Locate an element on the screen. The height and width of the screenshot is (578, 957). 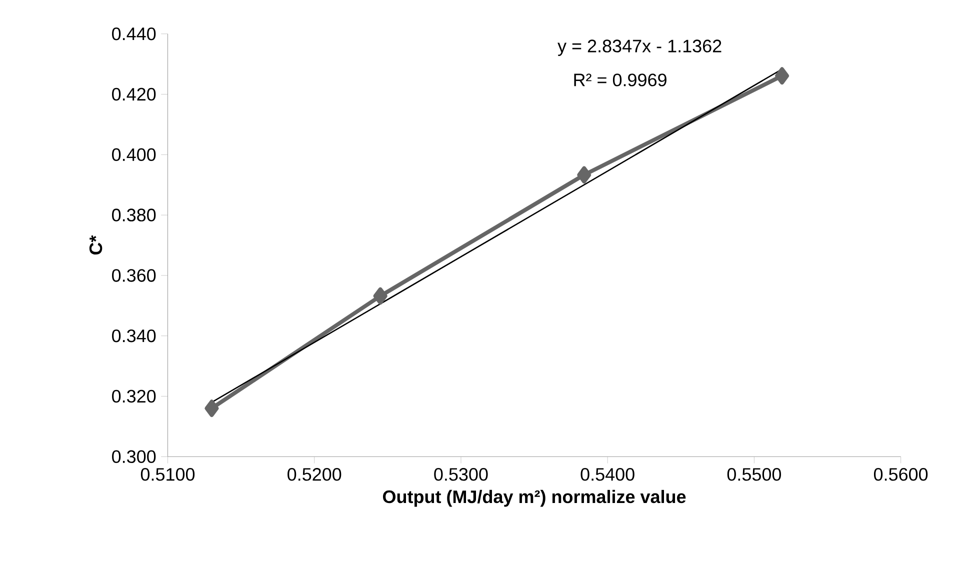
y-tick-label: 0.440 is located at coordinates (134, 33).